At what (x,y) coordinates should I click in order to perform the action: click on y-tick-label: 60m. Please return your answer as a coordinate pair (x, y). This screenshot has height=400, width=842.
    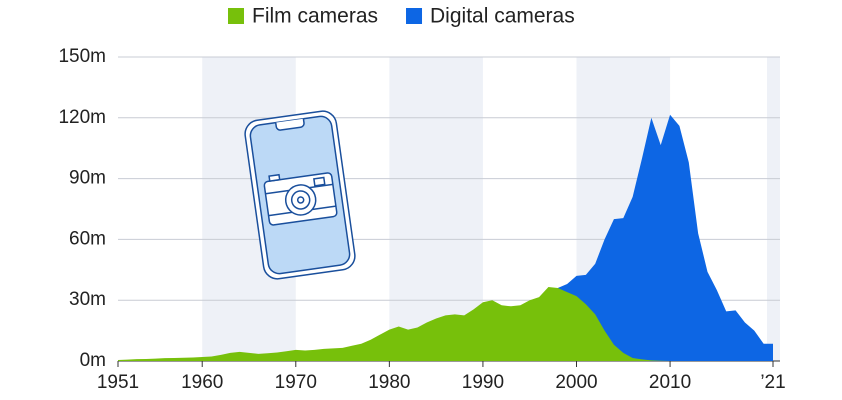
    Looking at the image, I should click on (87, 238).